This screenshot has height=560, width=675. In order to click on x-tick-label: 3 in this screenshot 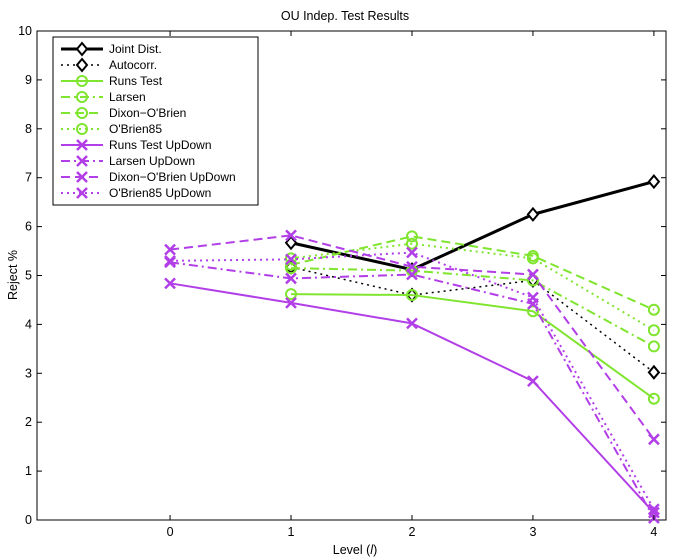, I will do `click(532, 532)`.